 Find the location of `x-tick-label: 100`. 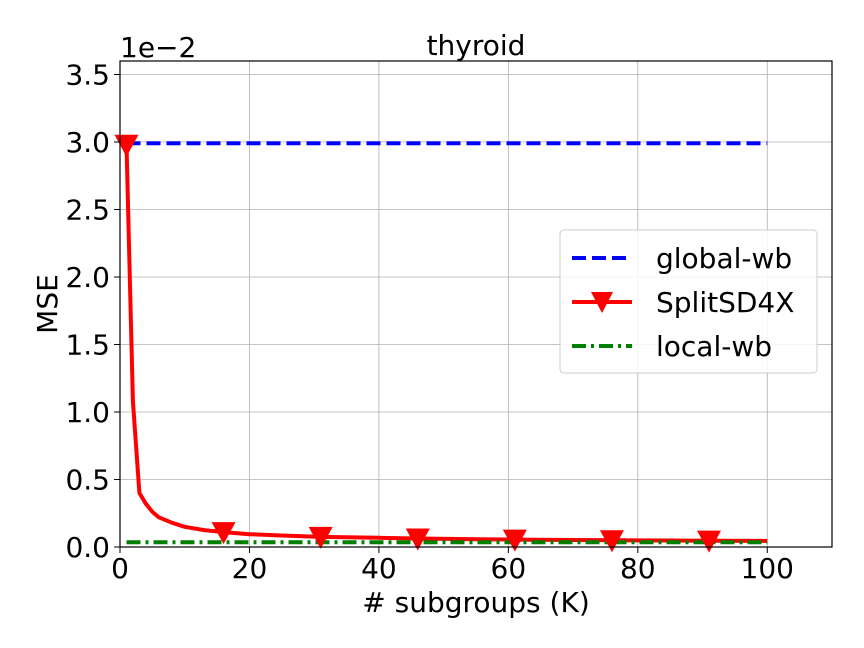

x-tick-label: 100 is located at coordinates (767, 568).